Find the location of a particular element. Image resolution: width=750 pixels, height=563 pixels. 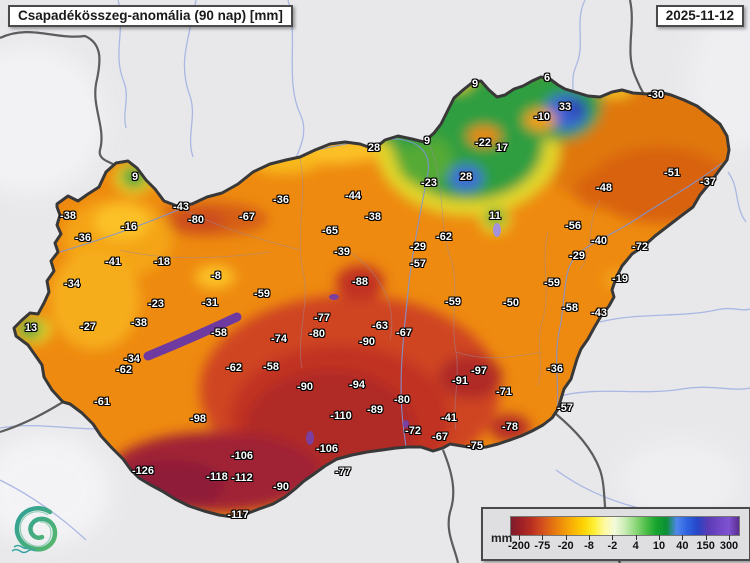

hungaromet-spiral-logo is located at coordinates (34, 530).